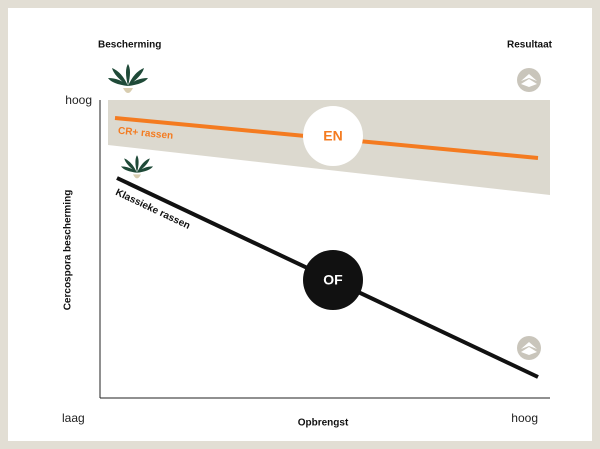 This screenshot has height=449, width=600. I want to click on y-low: laag, so click(73, 418).